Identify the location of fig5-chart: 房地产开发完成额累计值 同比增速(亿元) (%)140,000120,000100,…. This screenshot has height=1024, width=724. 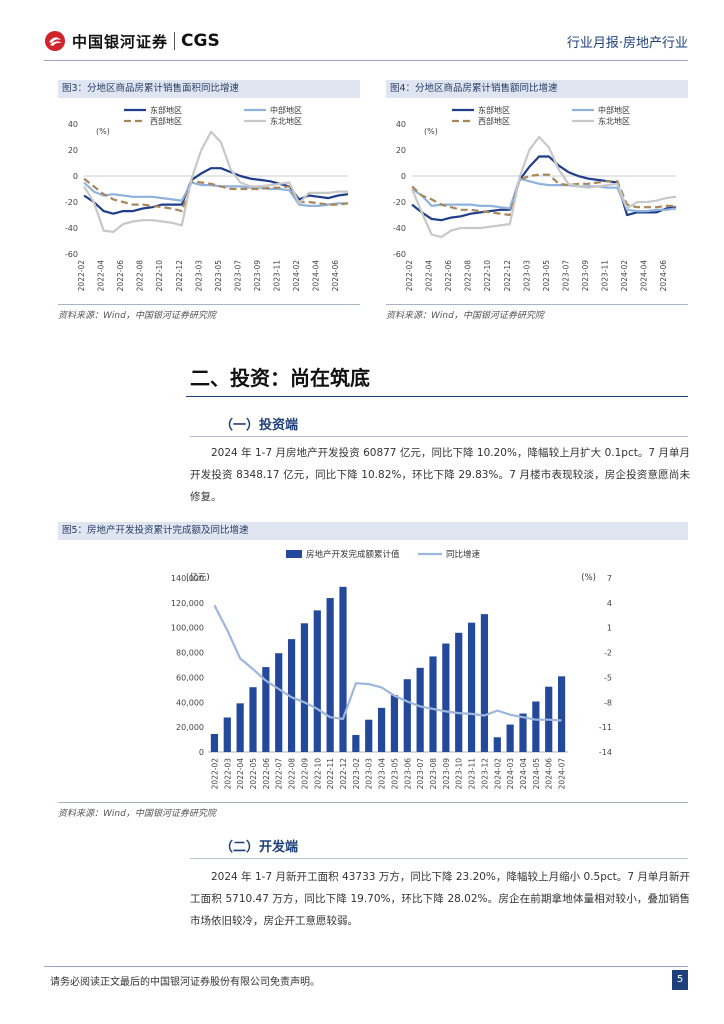
(391, 669).